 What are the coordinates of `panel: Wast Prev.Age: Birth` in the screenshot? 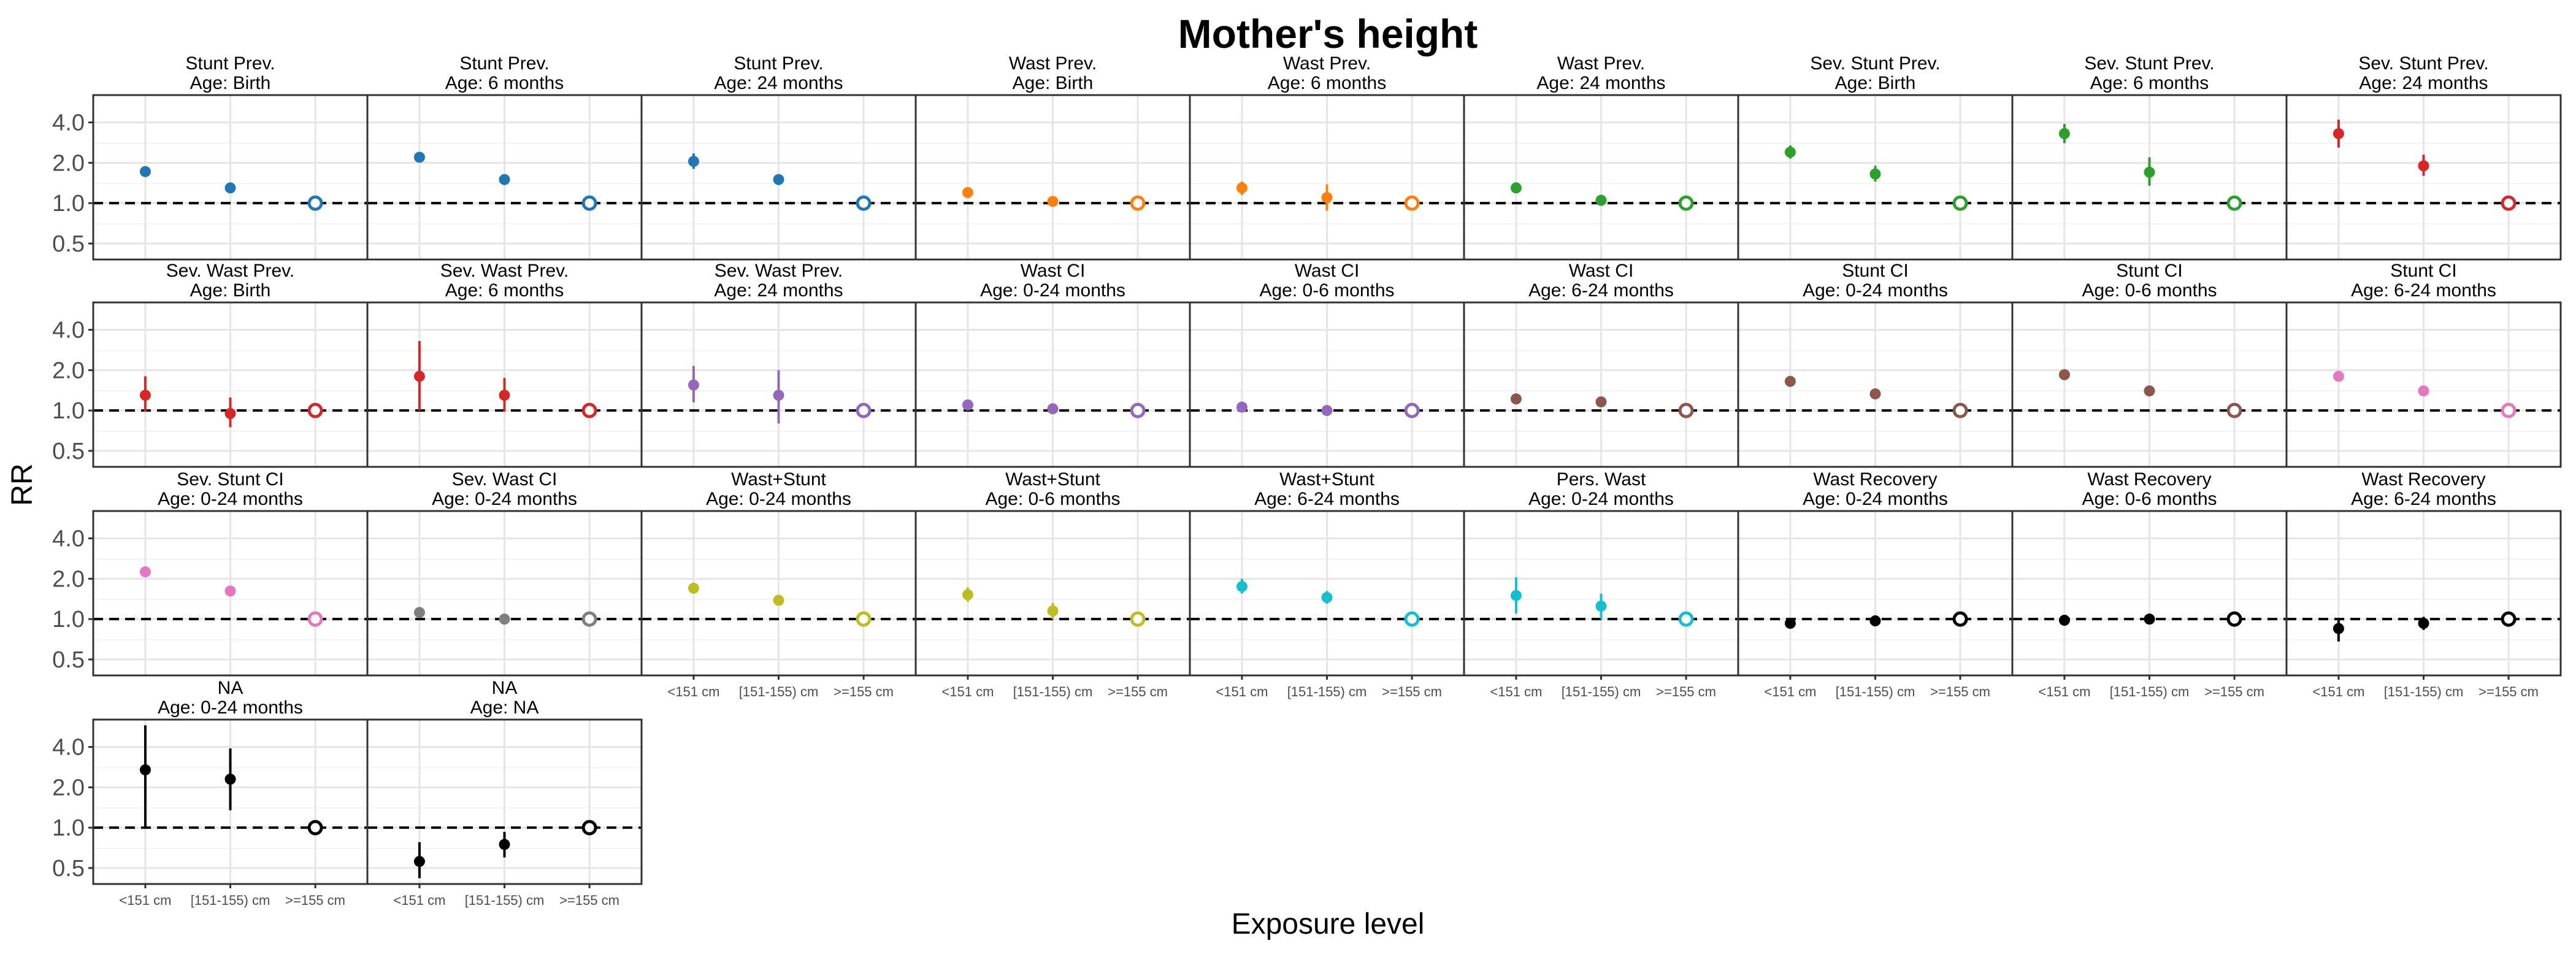 It's located at (1052, 157).